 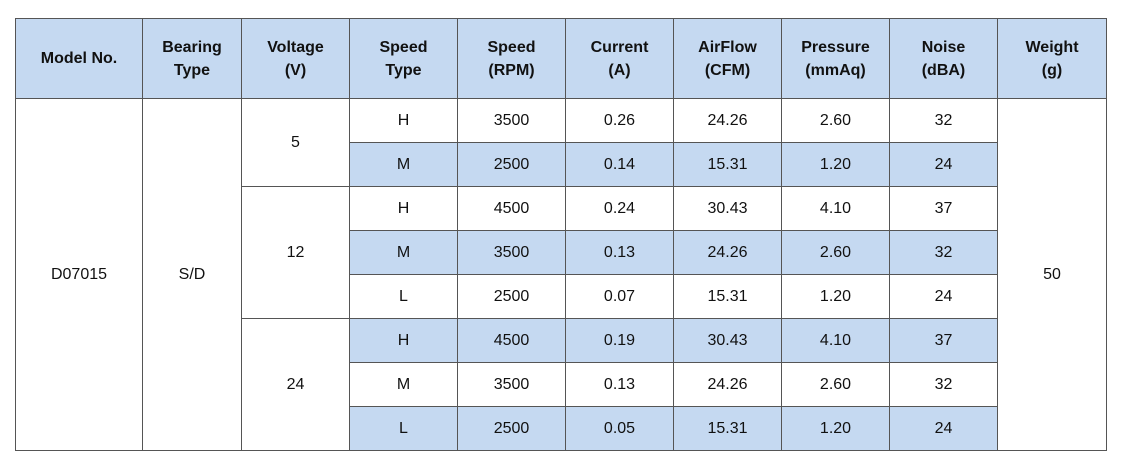 What do you see at coordinates (1052, 274) in the screenshot?
I see `weight-cell: 50` at bounding box center [1052, 274].